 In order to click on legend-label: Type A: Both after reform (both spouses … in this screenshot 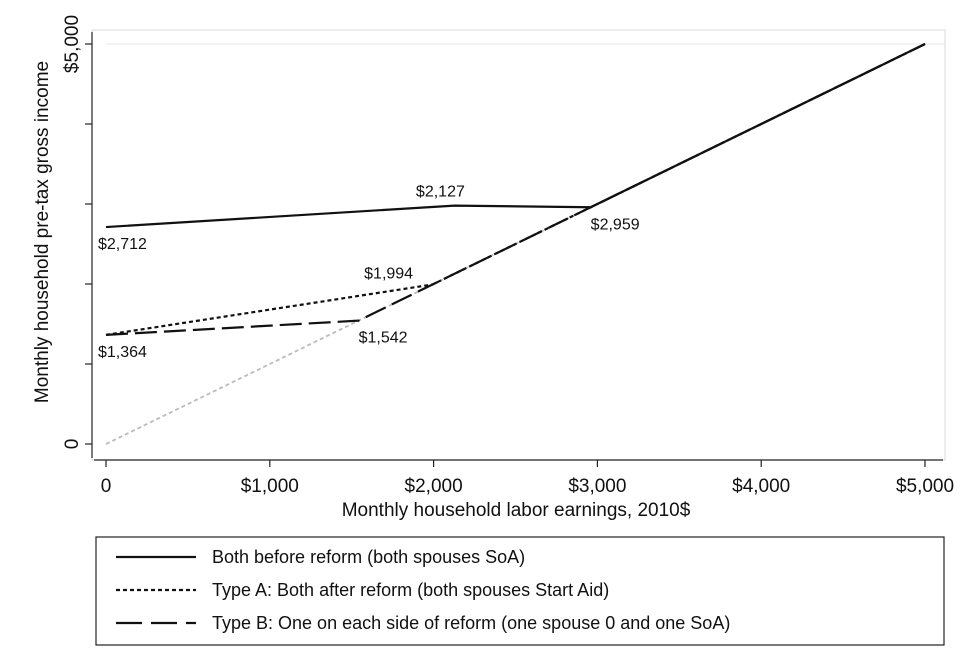, I will do `click(410, 590)`.